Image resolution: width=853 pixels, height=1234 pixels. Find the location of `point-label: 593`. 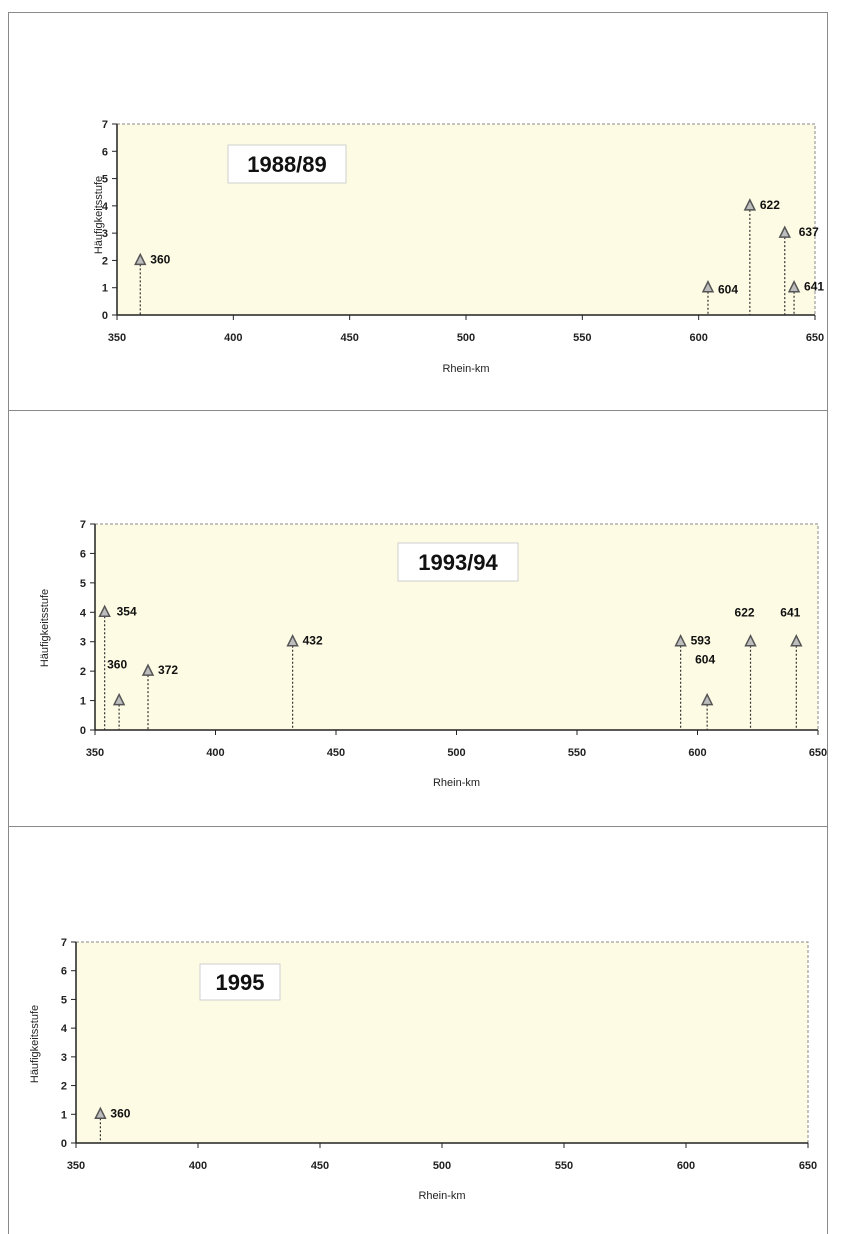

point-label: 593 is located at coordinates (701, 641).